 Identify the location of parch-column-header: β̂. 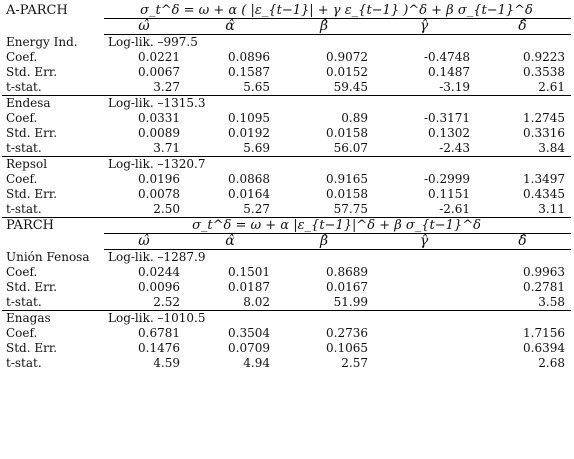
(325, 241).